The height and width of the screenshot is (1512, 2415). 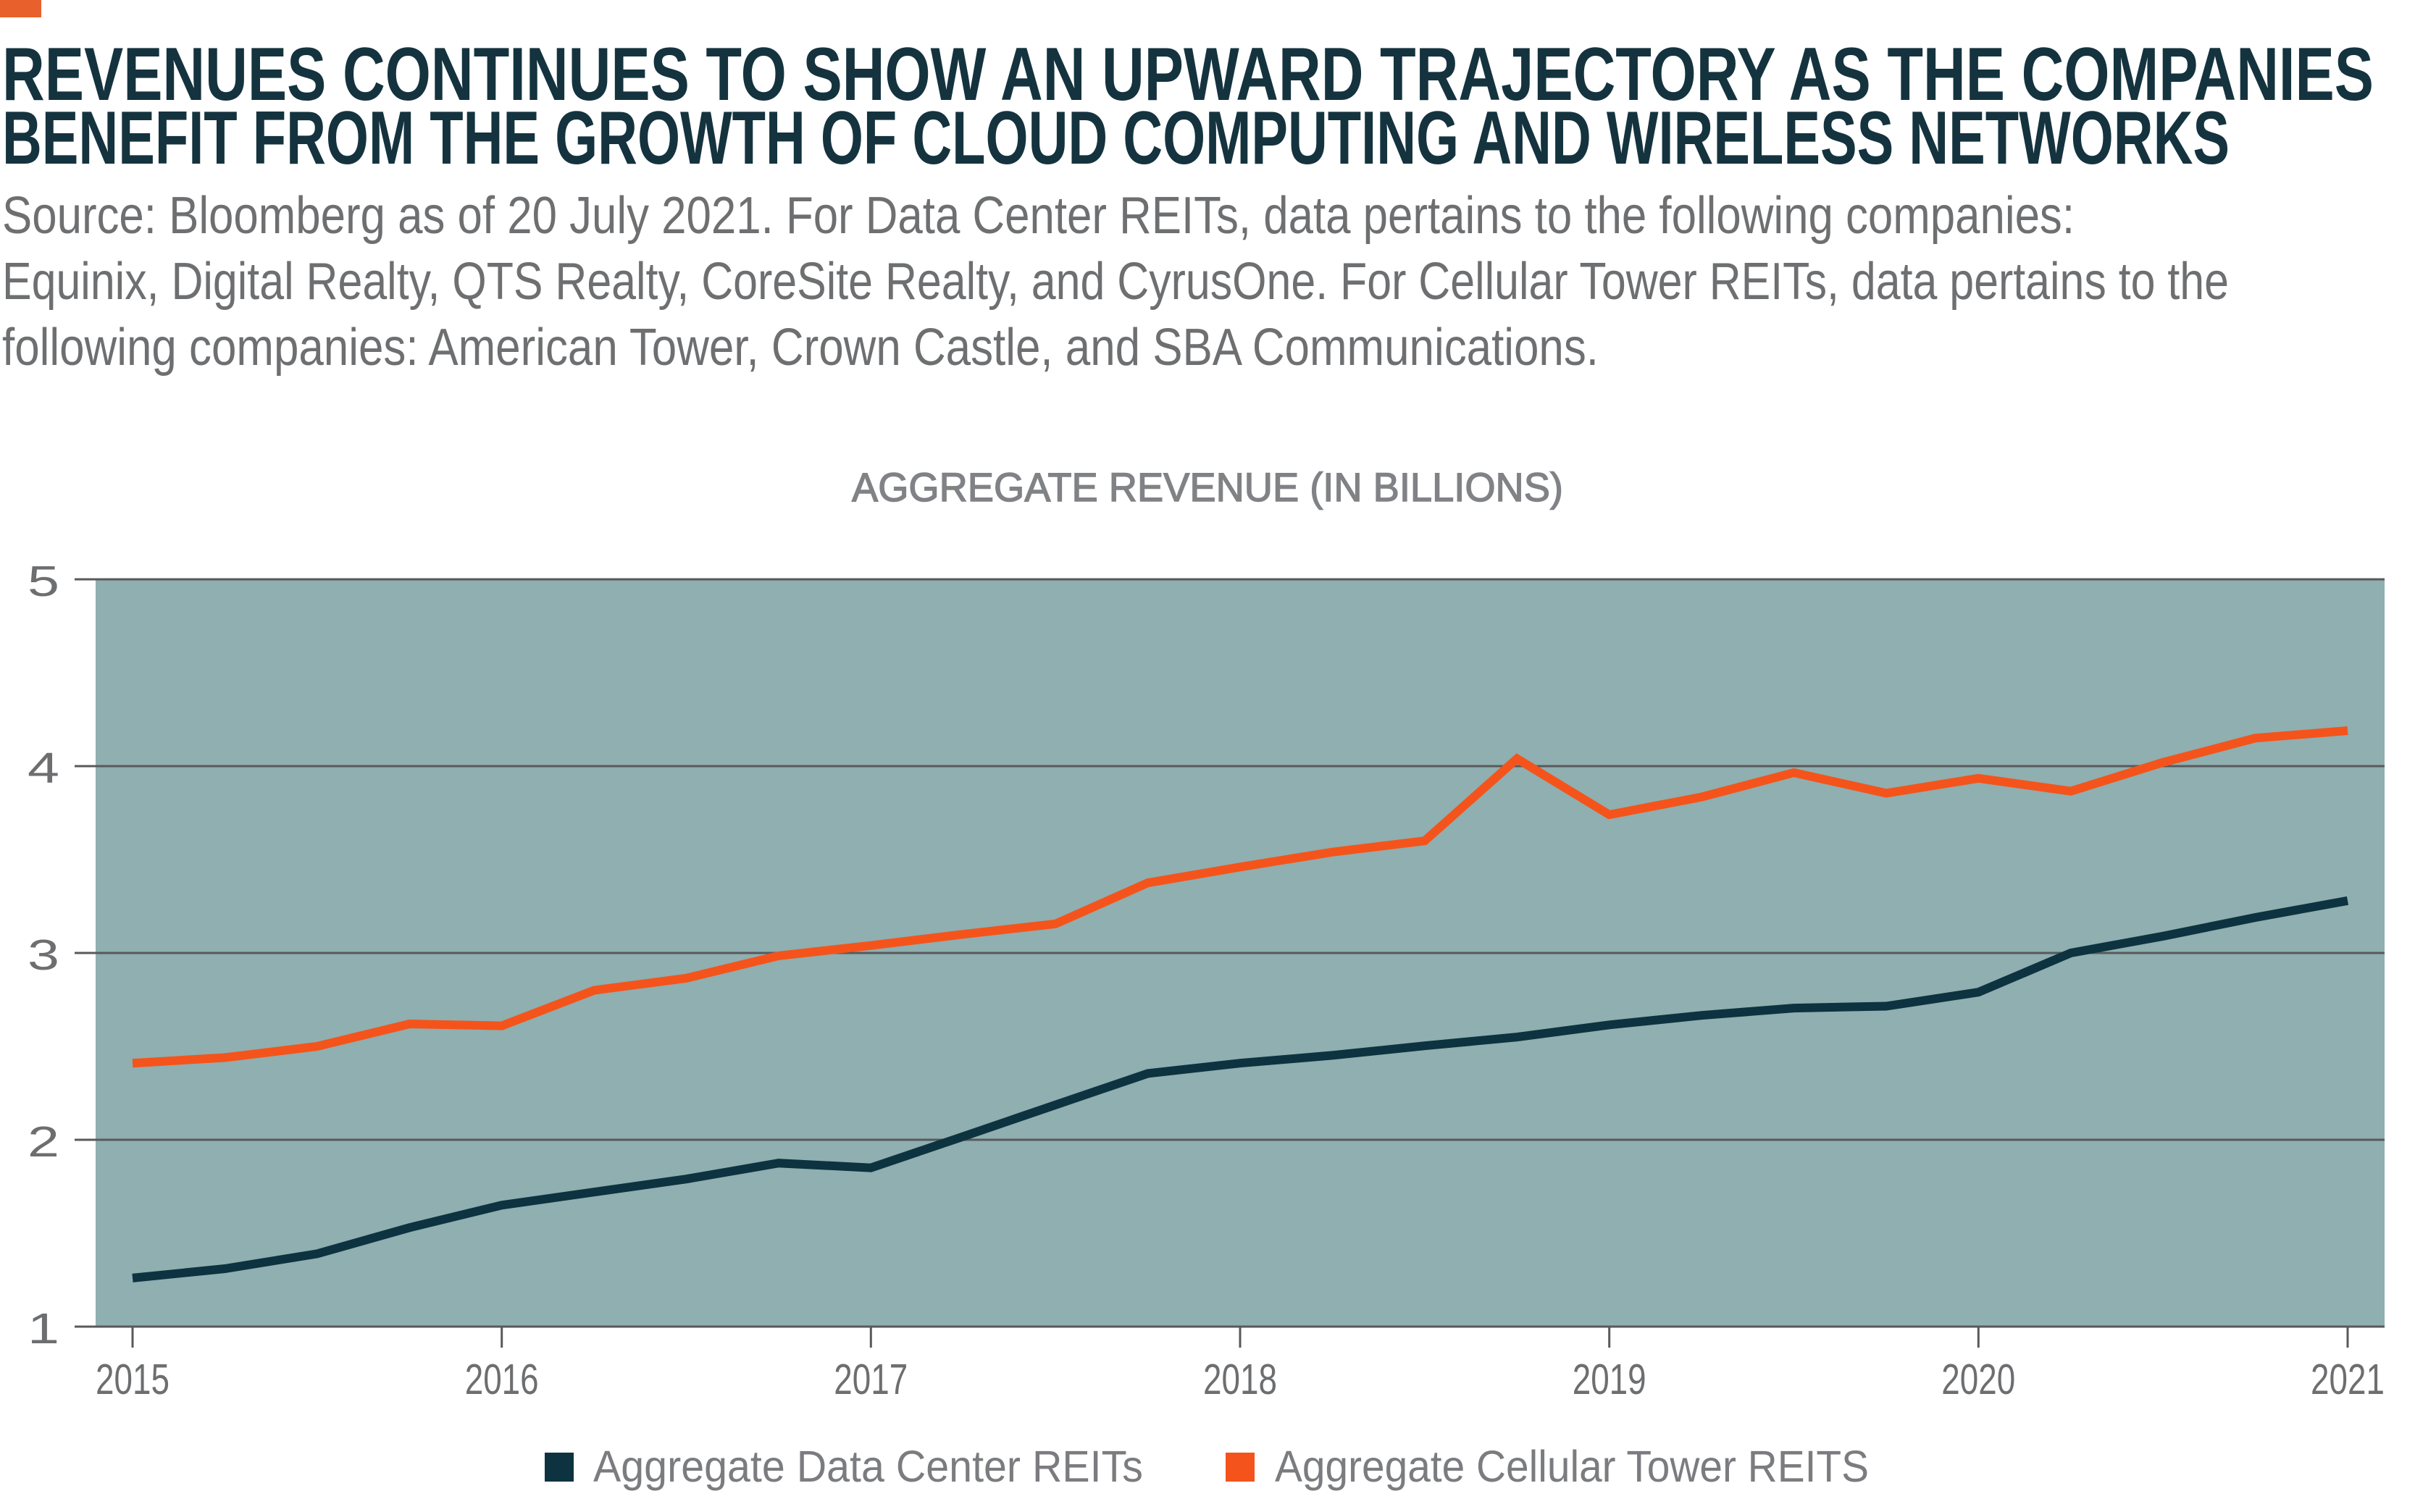 I want to click on svg-text: Aggregate Cellular Tower REITS, so click(x=1572, y=1466).